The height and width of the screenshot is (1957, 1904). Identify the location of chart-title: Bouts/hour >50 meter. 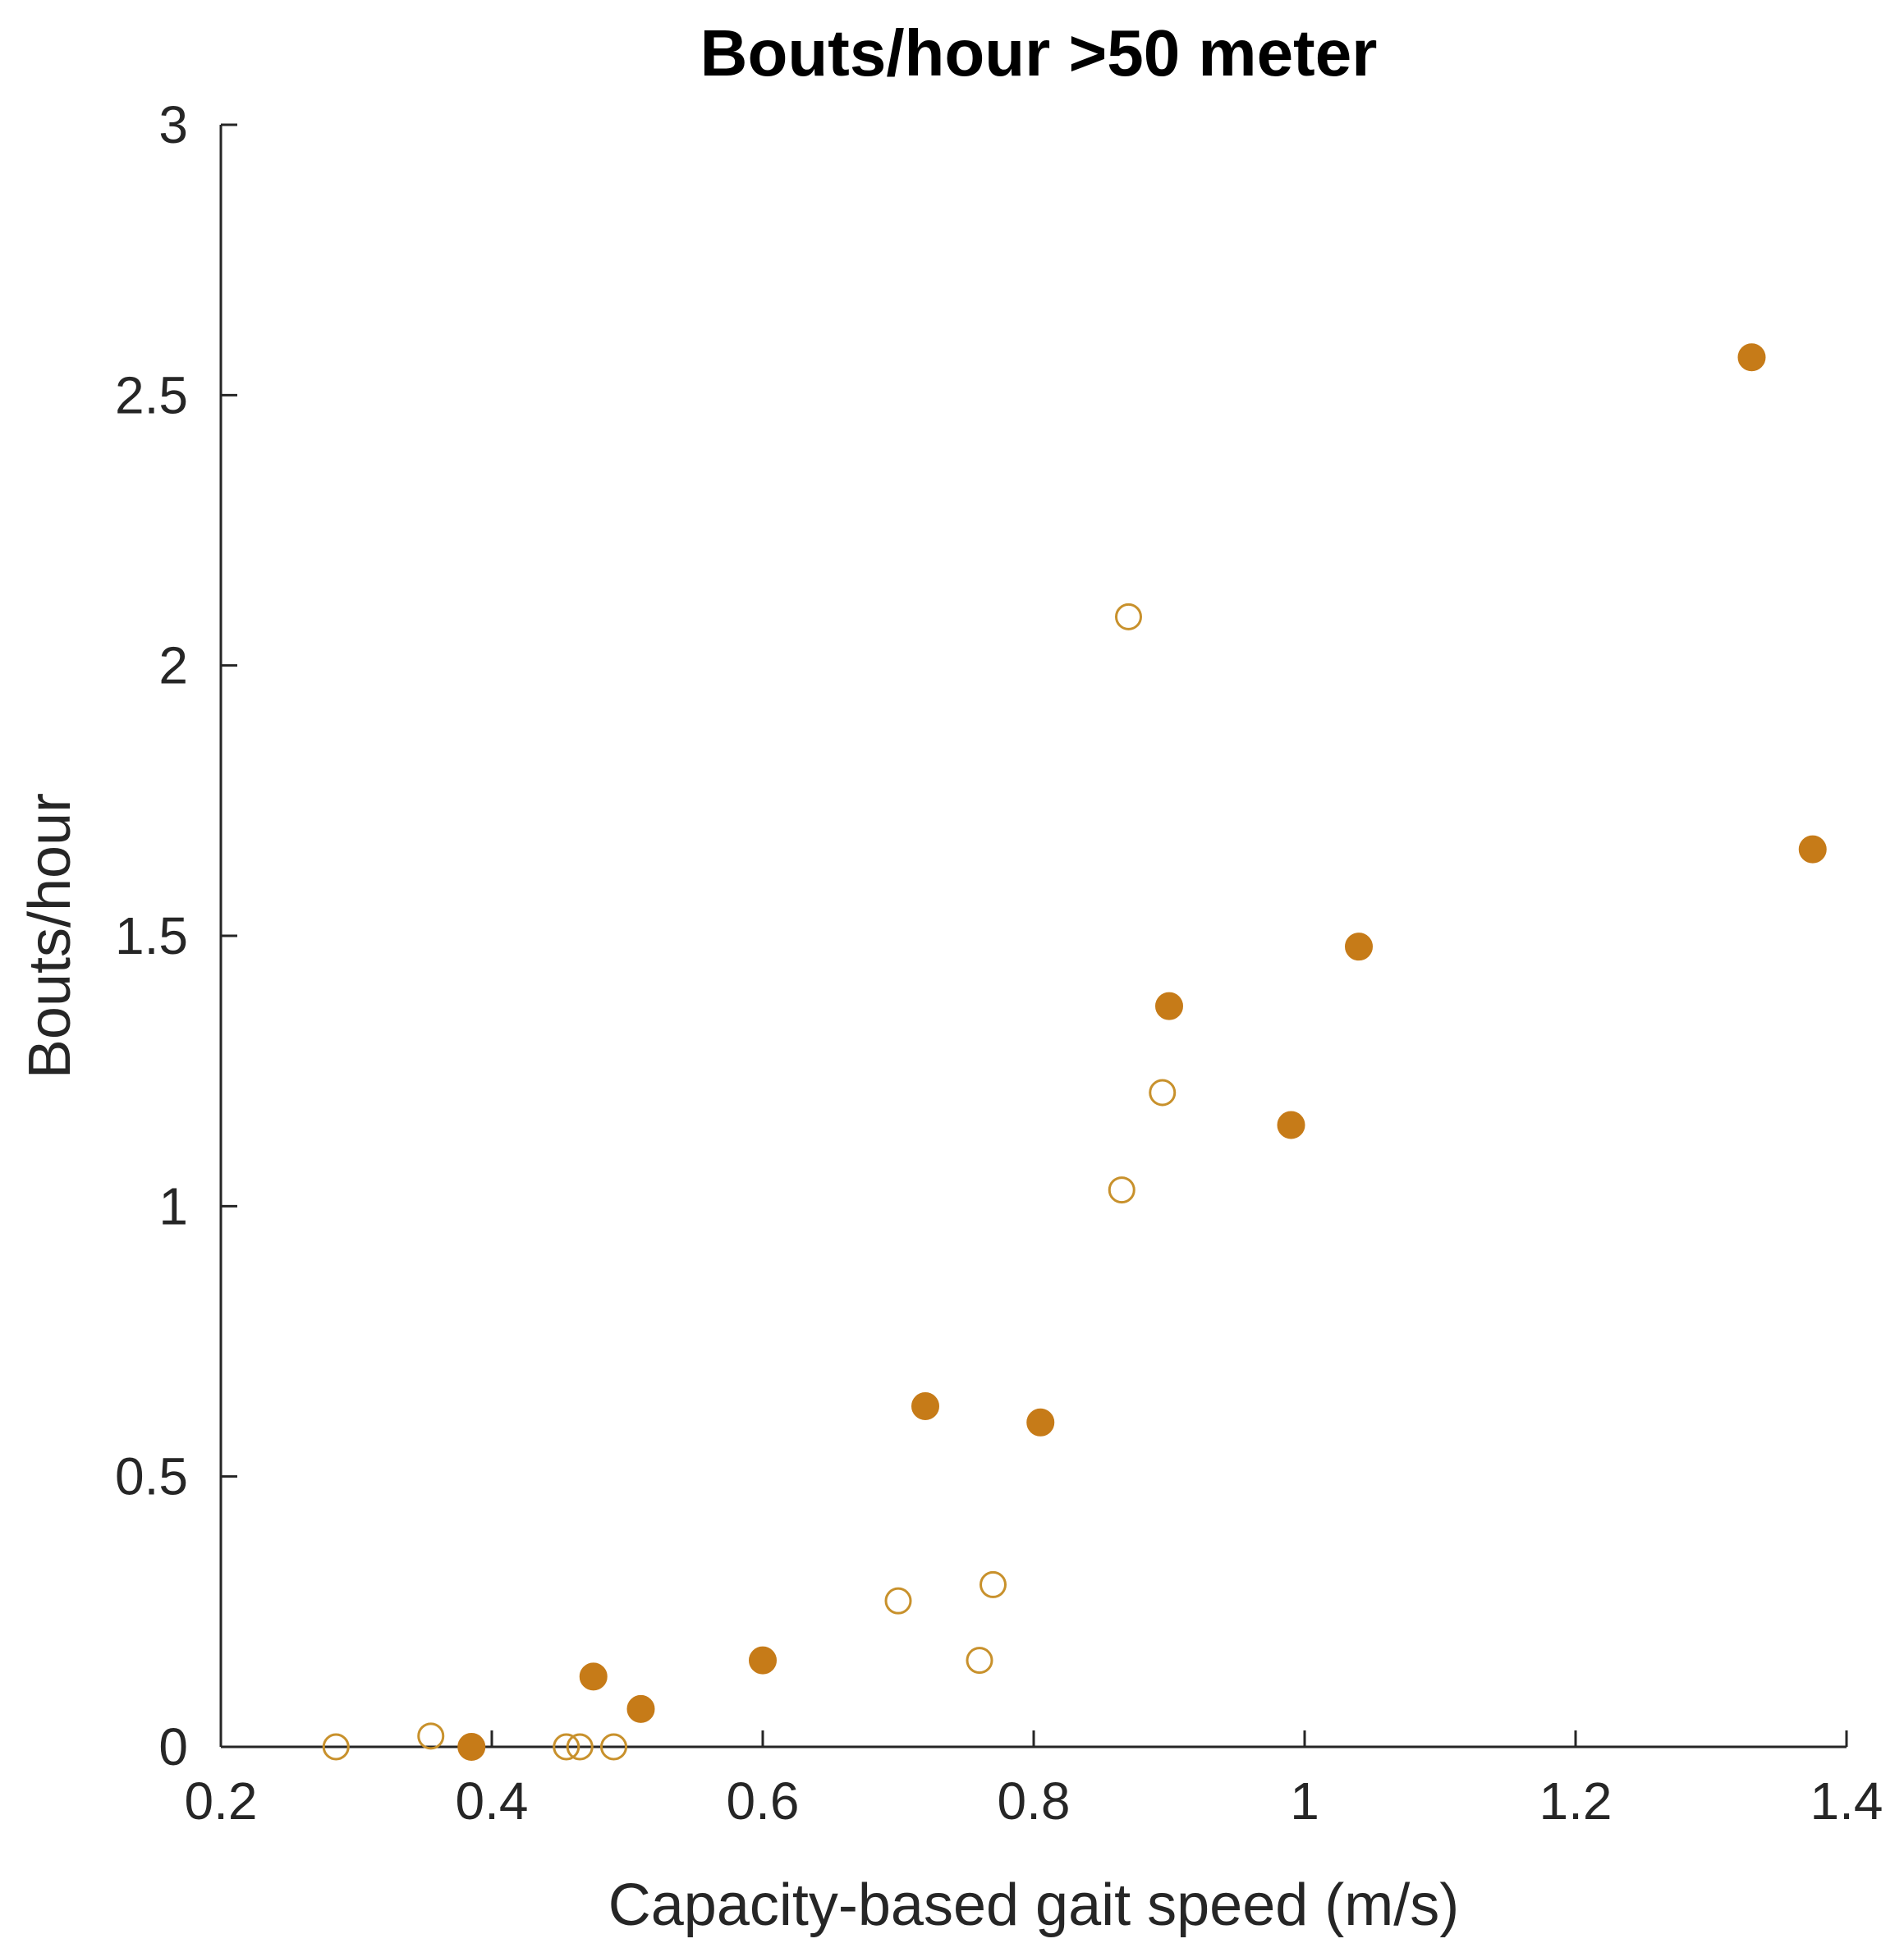
(1039, 52).